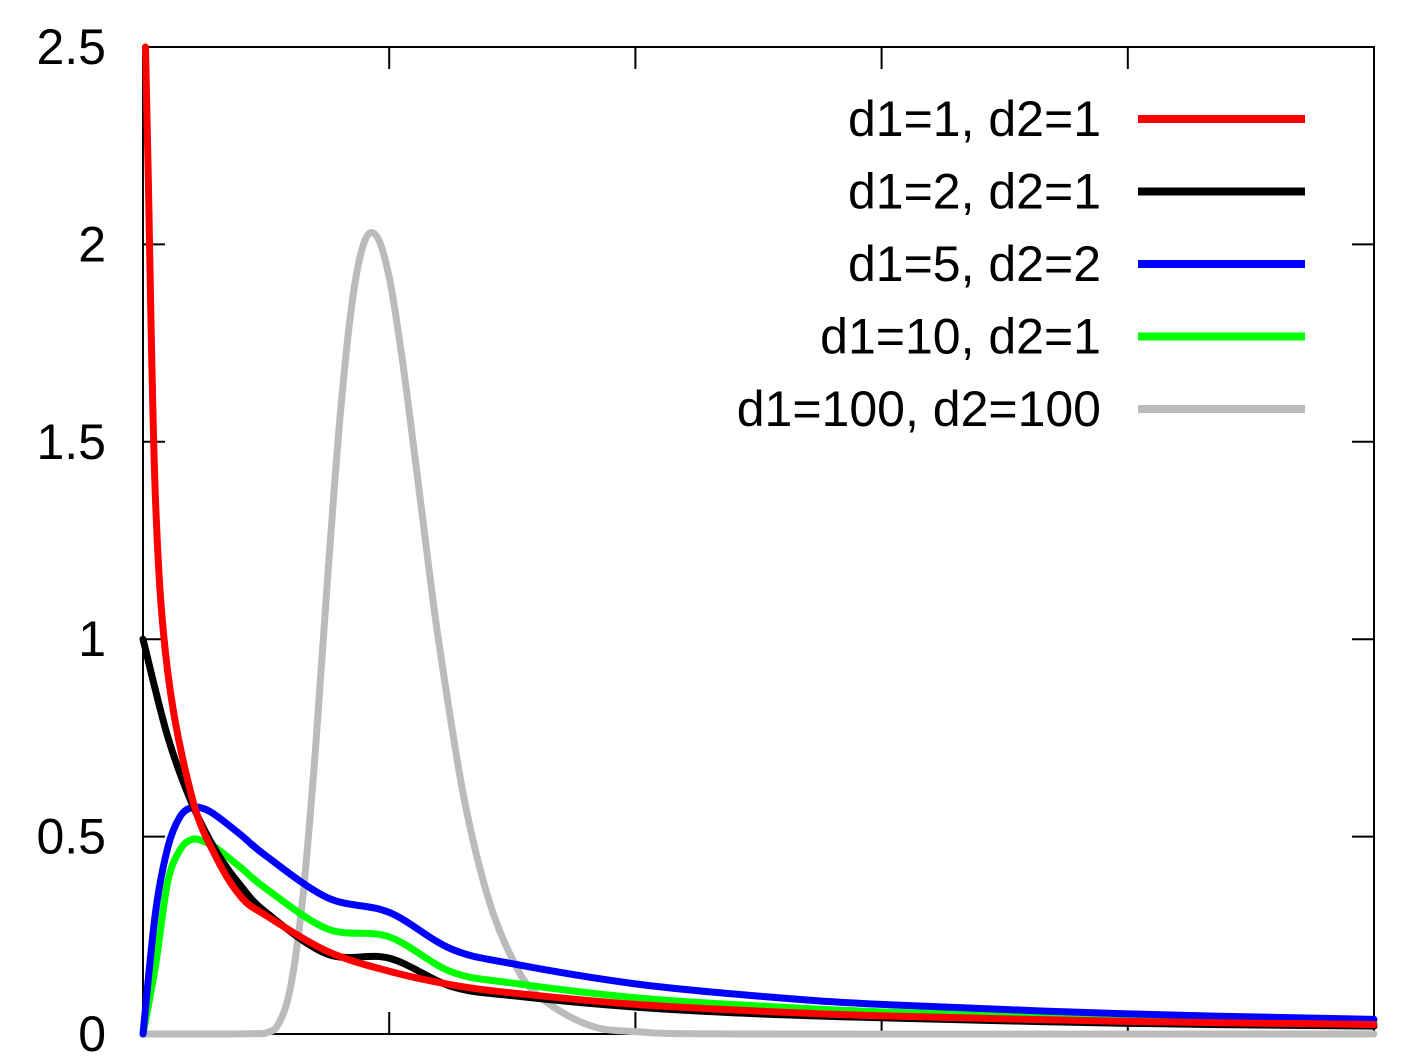 The width and height of the screenshot is (1428, 1062). I want to click on legend-label-3: d1=10, d2=1, so click(960, 337).